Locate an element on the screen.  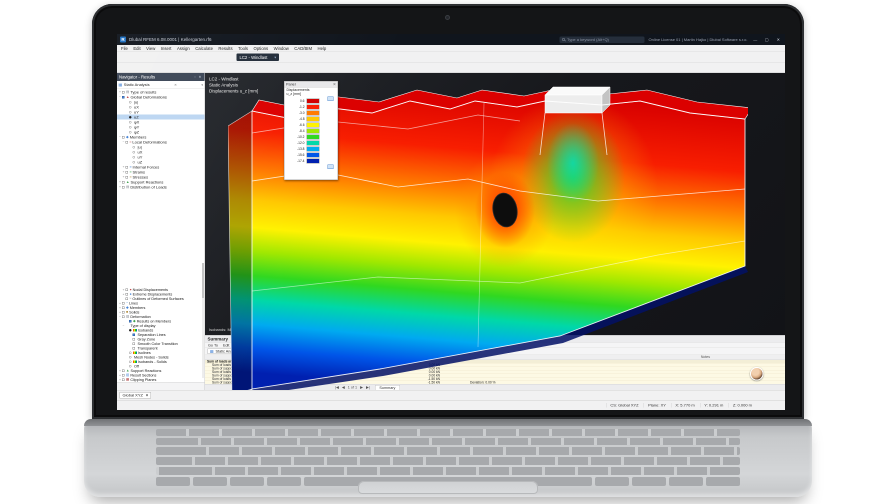
menu-item: Insert is located at coordinates (166, 48).